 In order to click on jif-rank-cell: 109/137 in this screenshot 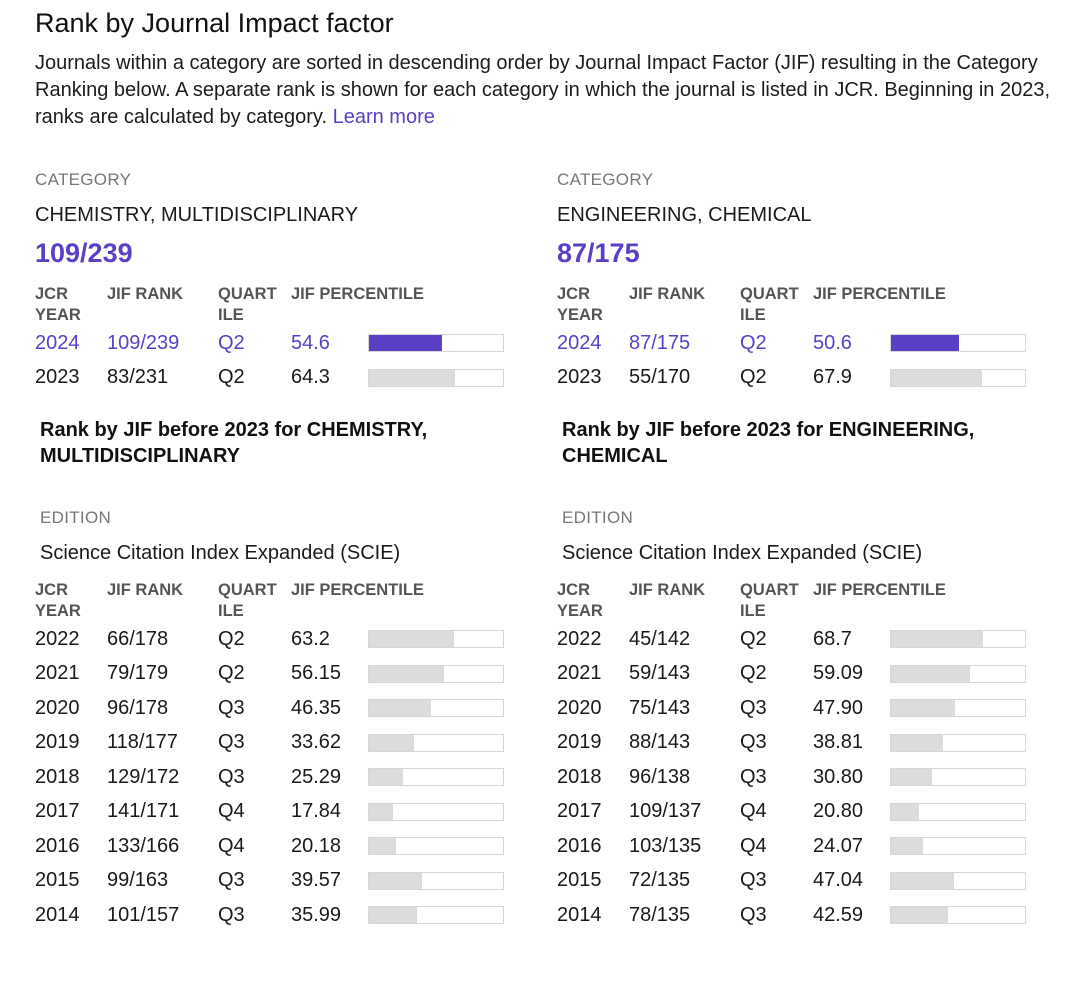, I will do `click(665, 811)`.